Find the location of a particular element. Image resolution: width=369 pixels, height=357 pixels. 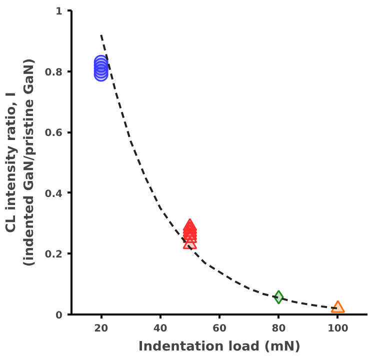

y-tick-label: 0.2 is located at coordinates (53, 255).